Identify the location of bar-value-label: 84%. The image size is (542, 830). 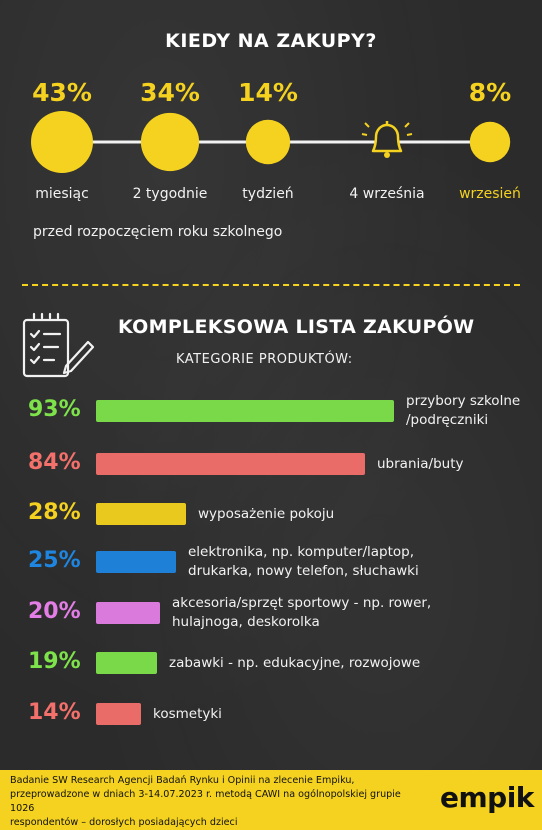
(54, 462).